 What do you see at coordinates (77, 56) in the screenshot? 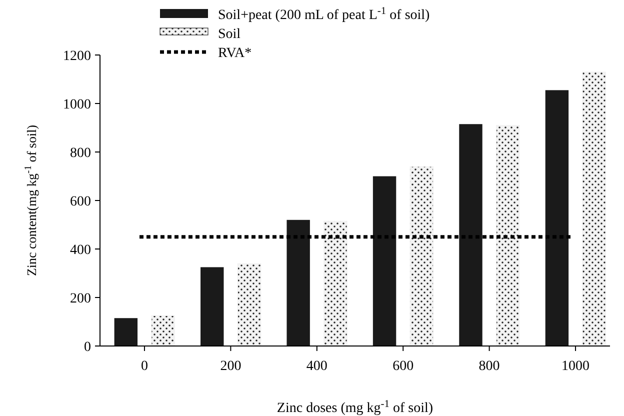
I see `y-tick-label: 1200` at bounding box center [77, 56].